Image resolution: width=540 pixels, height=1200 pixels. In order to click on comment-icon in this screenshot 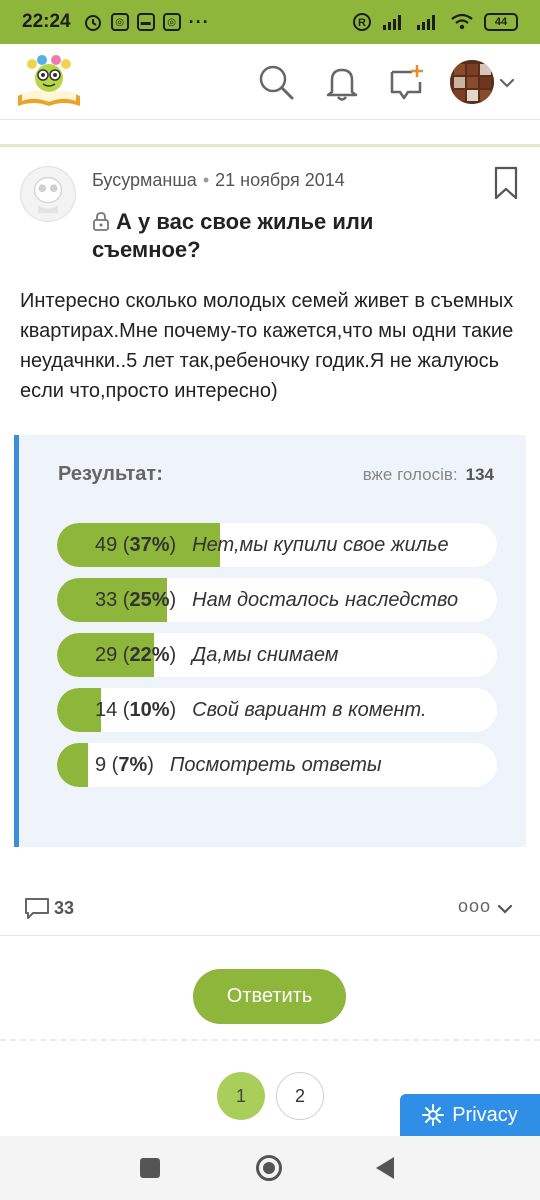, I will do `click(37, 908)`.